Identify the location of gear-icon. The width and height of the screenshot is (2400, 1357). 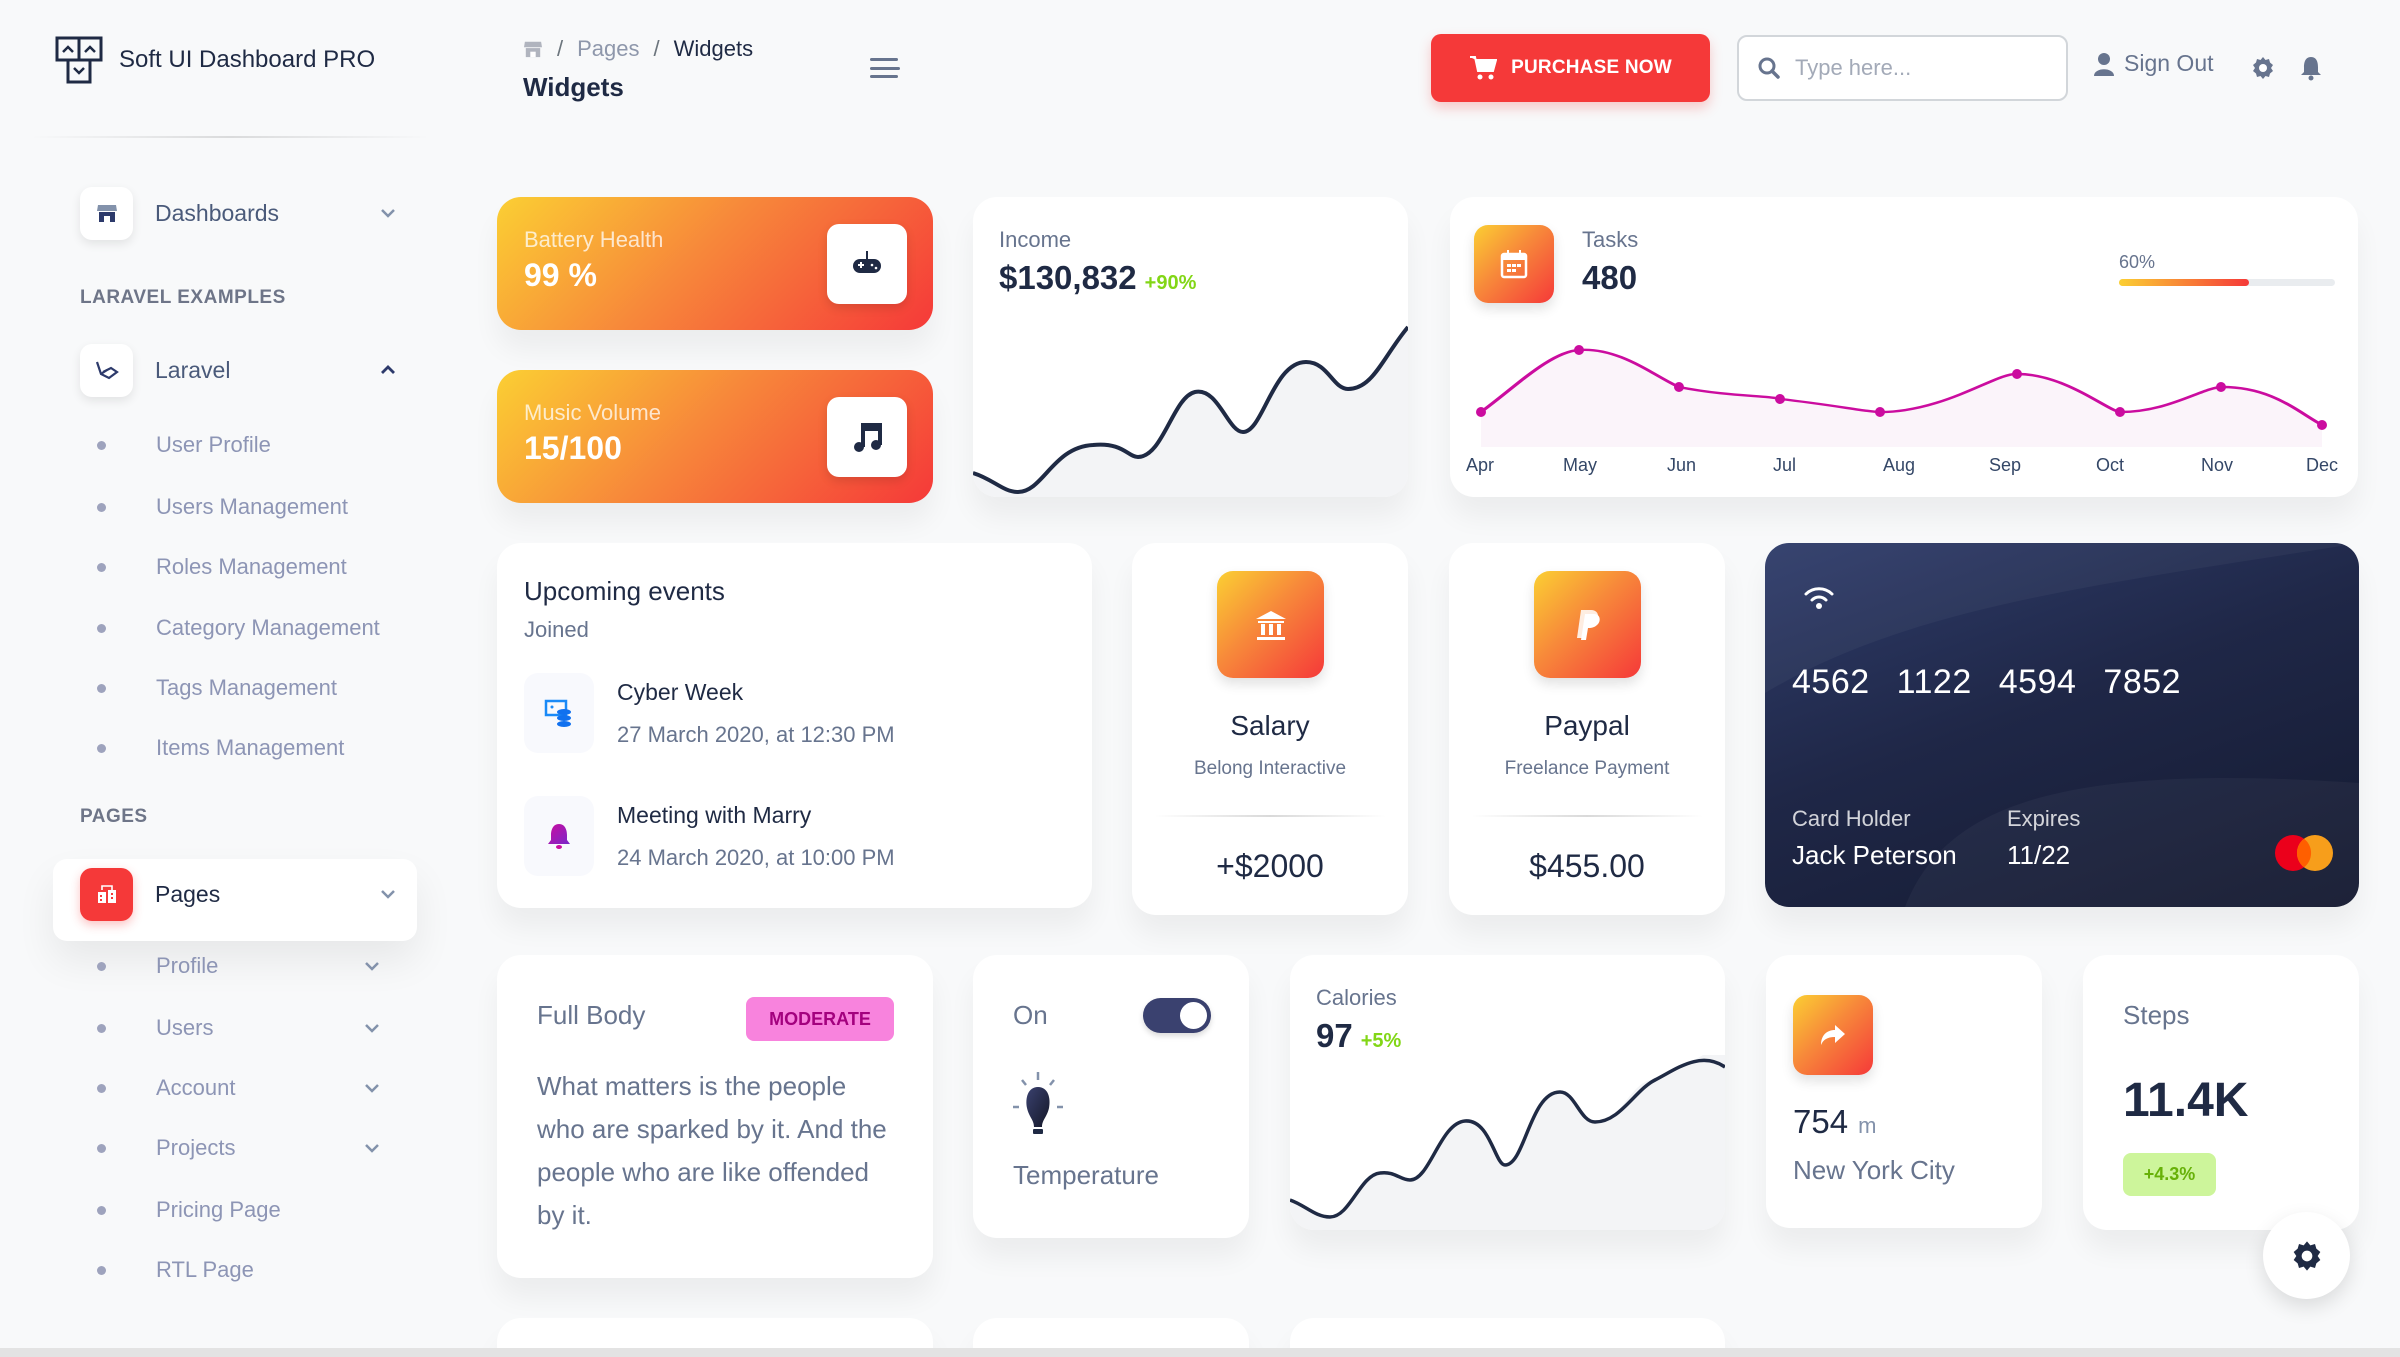
(2263, 68).